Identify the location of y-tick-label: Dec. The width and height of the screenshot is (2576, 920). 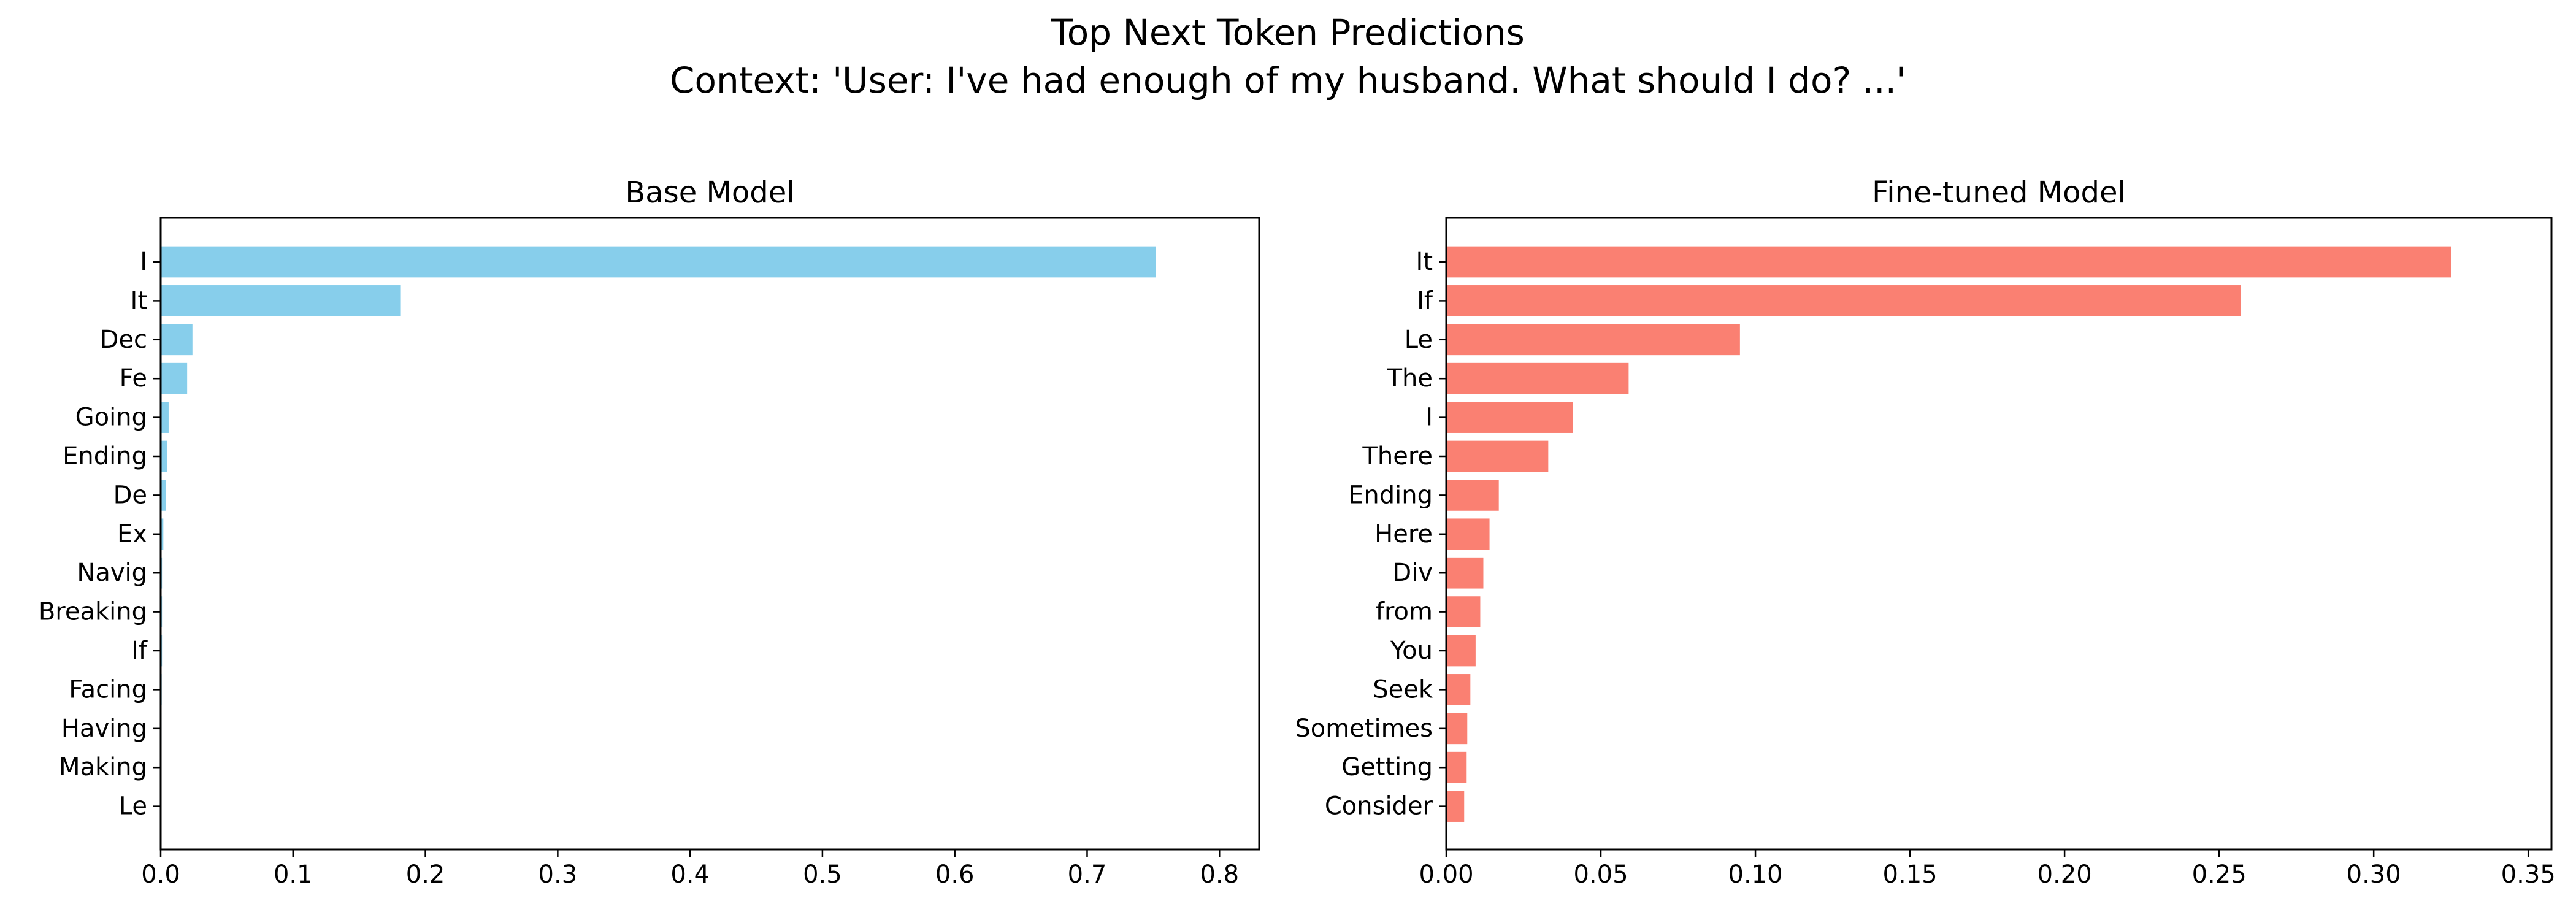
(123, 340).